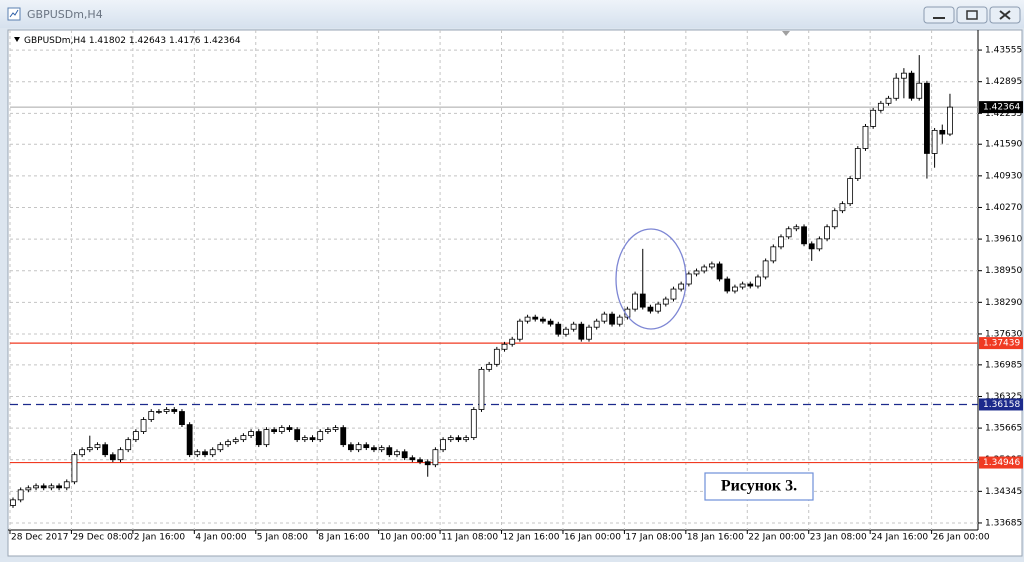  Describe the element at coordinates (759, 486) in the screenshot. I see `annotation-text: Рисунок 3.` at that location.